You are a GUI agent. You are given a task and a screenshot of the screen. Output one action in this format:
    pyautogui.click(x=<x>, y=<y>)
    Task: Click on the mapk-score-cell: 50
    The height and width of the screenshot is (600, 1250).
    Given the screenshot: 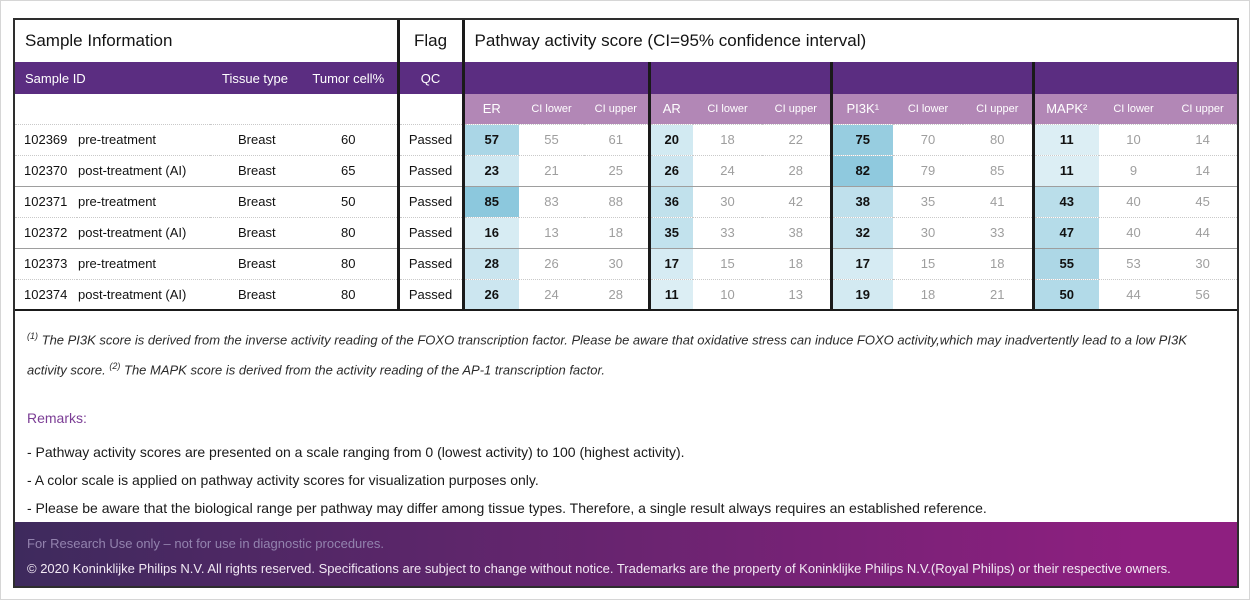 What is the action you would take?
    pyautogui.click(x=1065, y=294)
    